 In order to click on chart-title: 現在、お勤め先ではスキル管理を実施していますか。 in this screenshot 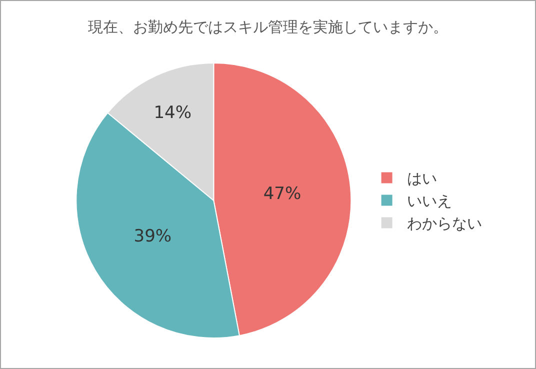, I will do `click(268, 27)`.